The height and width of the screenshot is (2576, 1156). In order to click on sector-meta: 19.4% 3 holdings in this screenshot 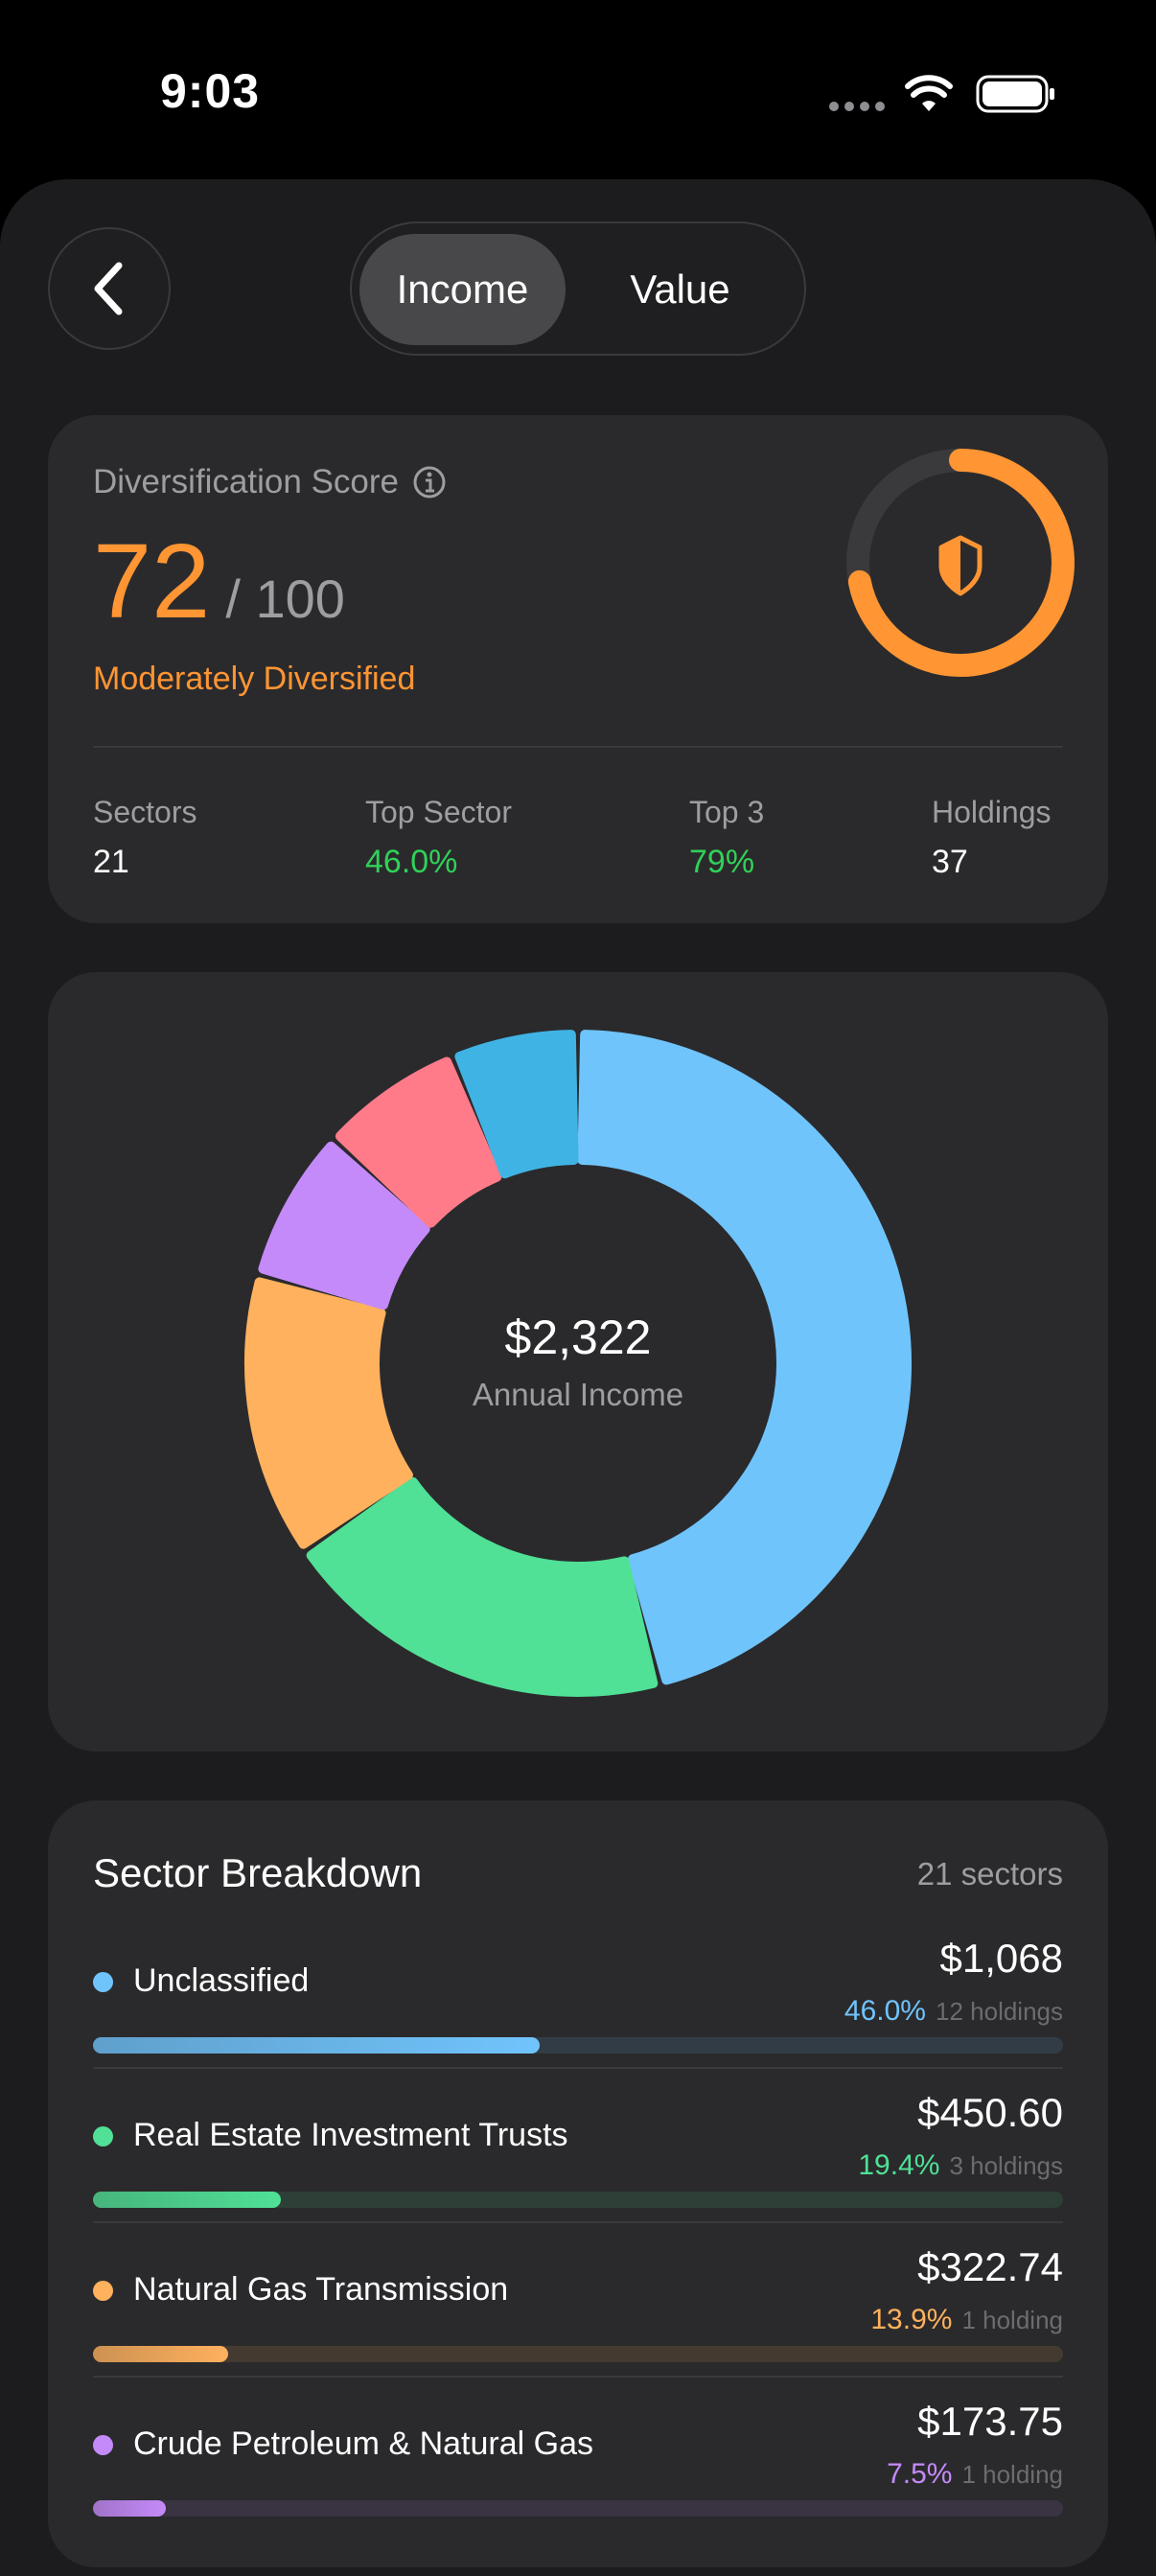, I will do `click(960, 2165)`.